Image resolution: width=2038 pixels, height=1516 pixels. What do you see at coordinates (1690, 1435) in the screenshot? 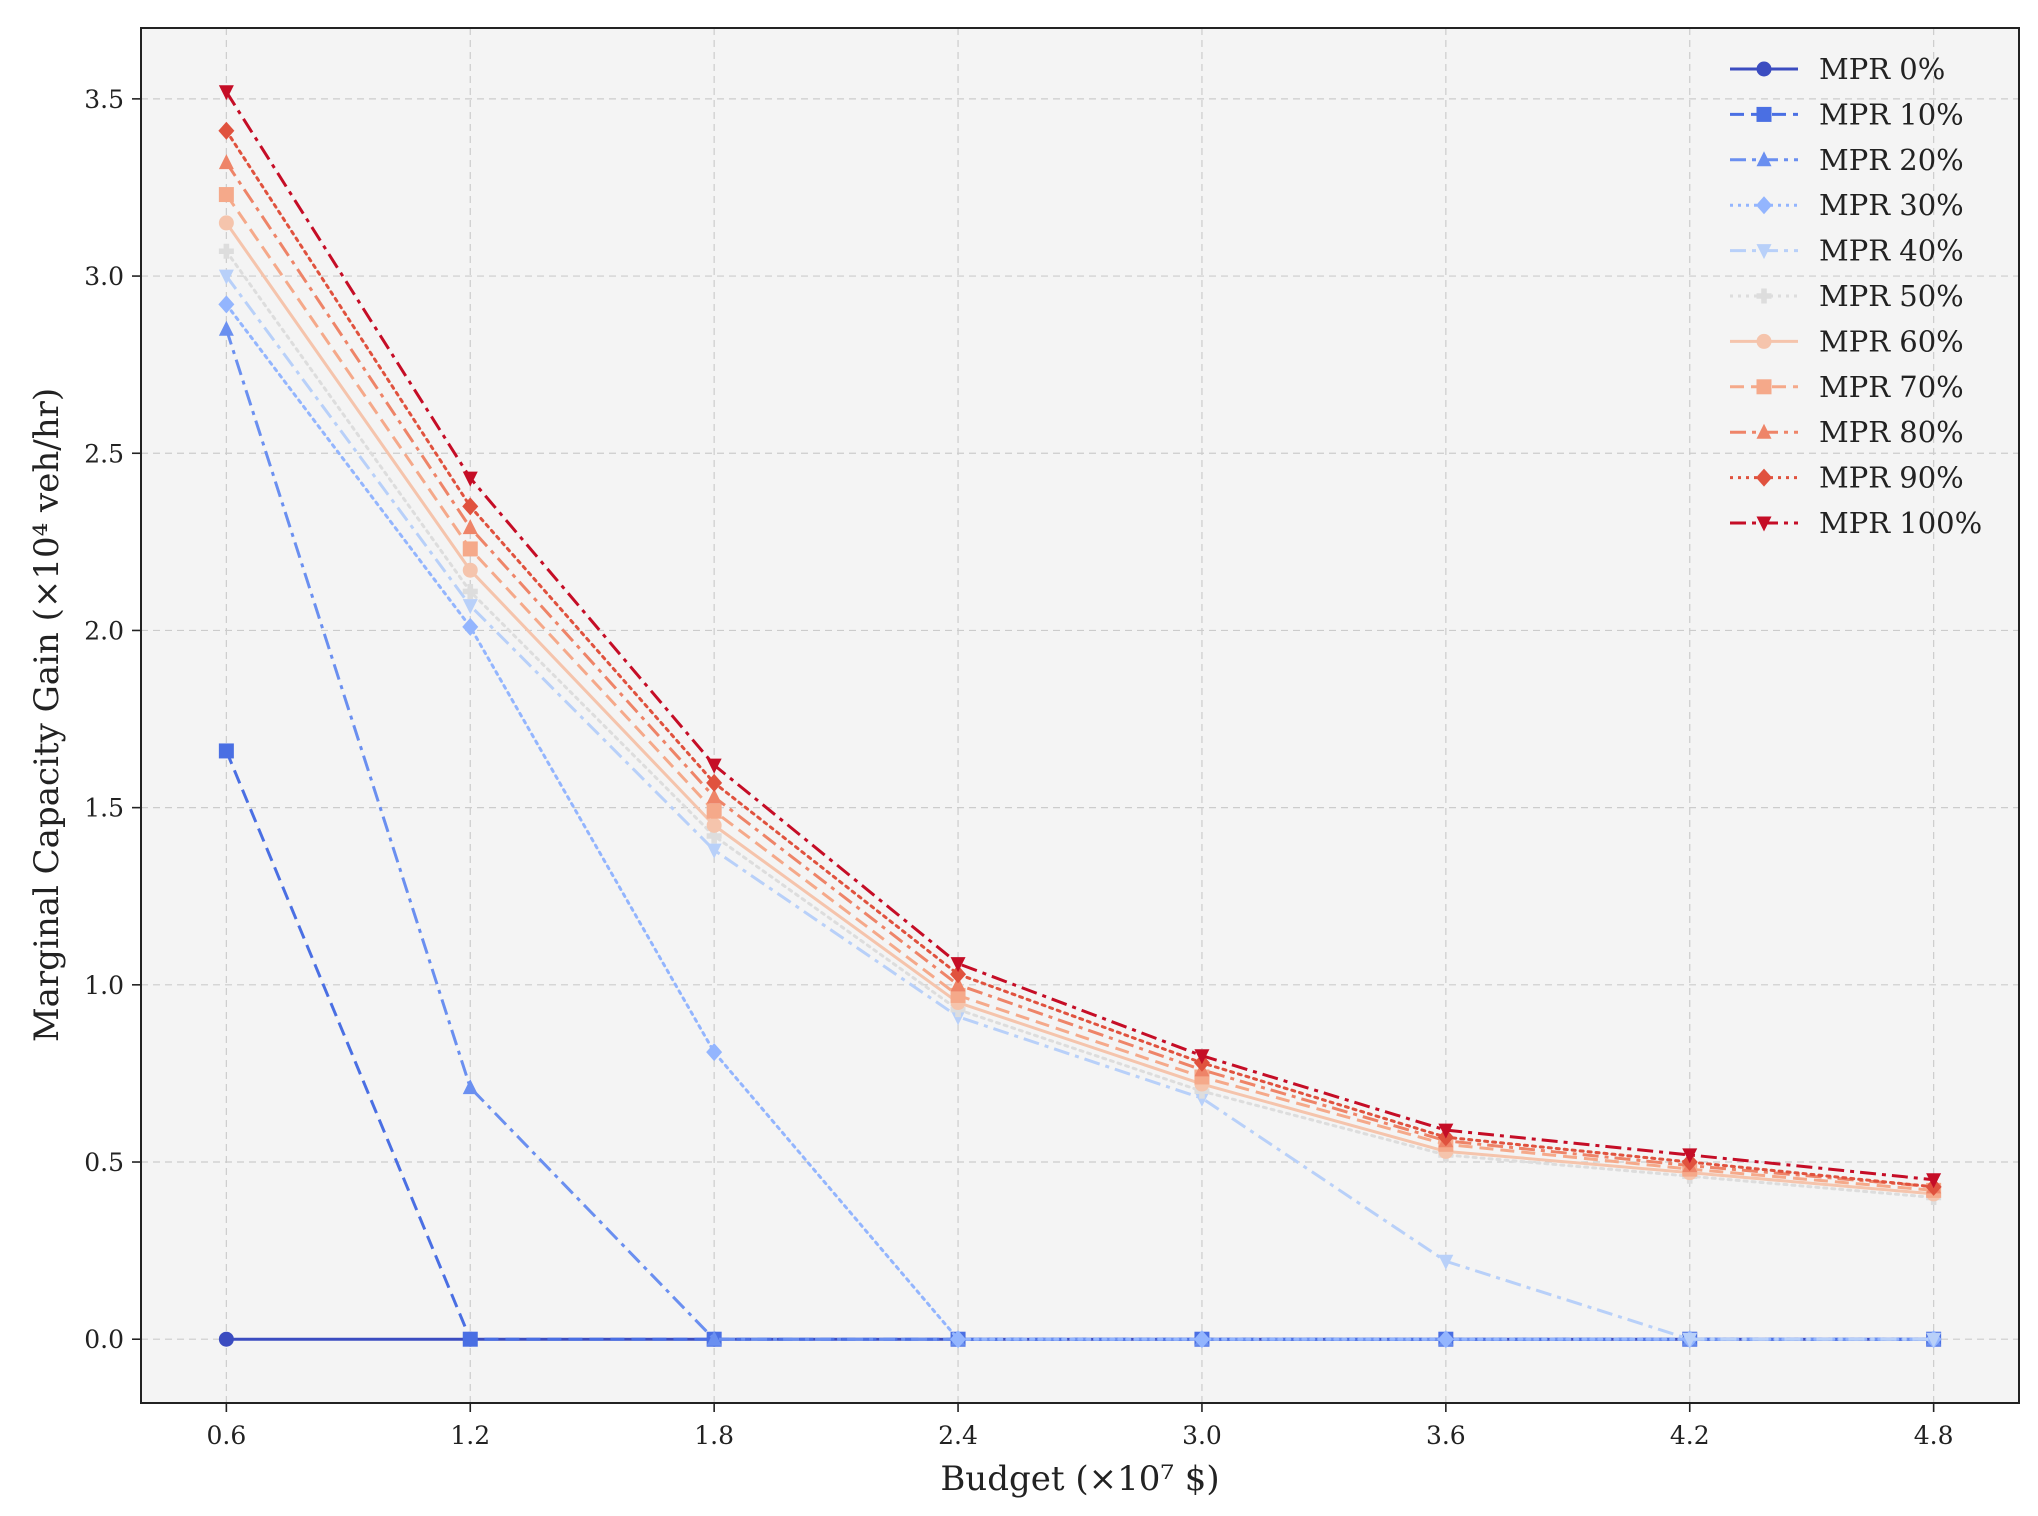
I see `x-tick-label: 4.2` at bounding box center [1690, 1435].